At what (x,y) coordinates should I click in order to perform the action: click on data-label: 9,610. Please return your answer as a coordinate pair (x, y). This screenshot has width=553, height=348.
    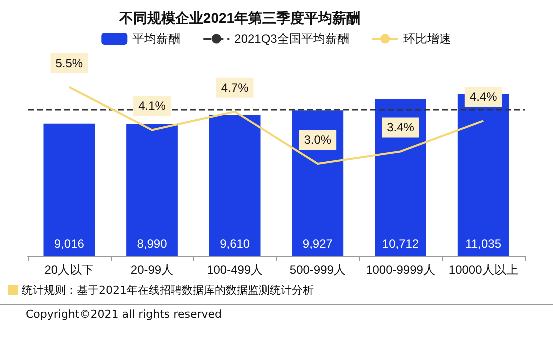
    Looking at the image, I should click on (235, 244).